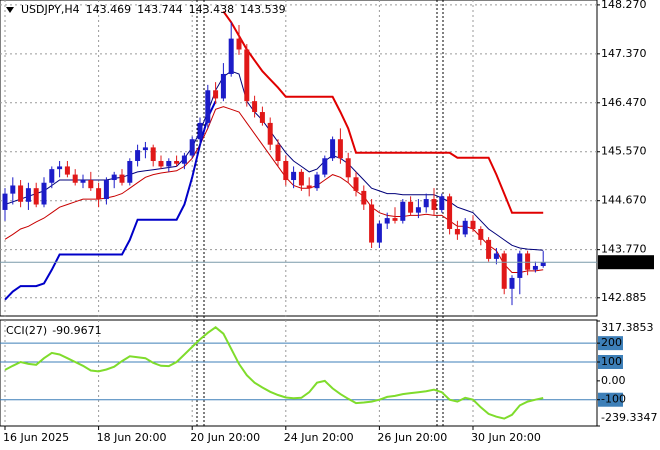 This screenshot has width=660, height=450. I want to click on y-tick-label: 200, so click(611, 342).